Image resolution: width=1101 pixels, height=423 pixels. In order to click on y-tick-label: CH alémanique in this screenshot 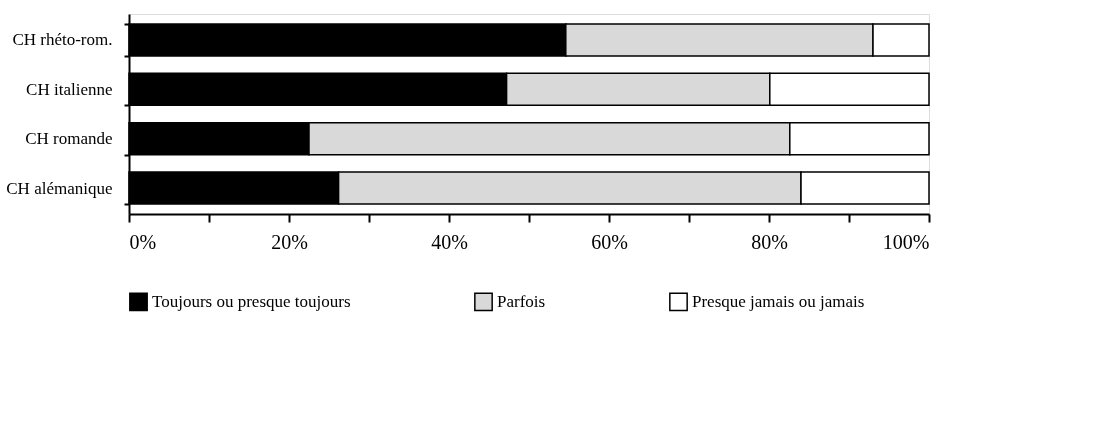, I will do `click(59, 188)`.